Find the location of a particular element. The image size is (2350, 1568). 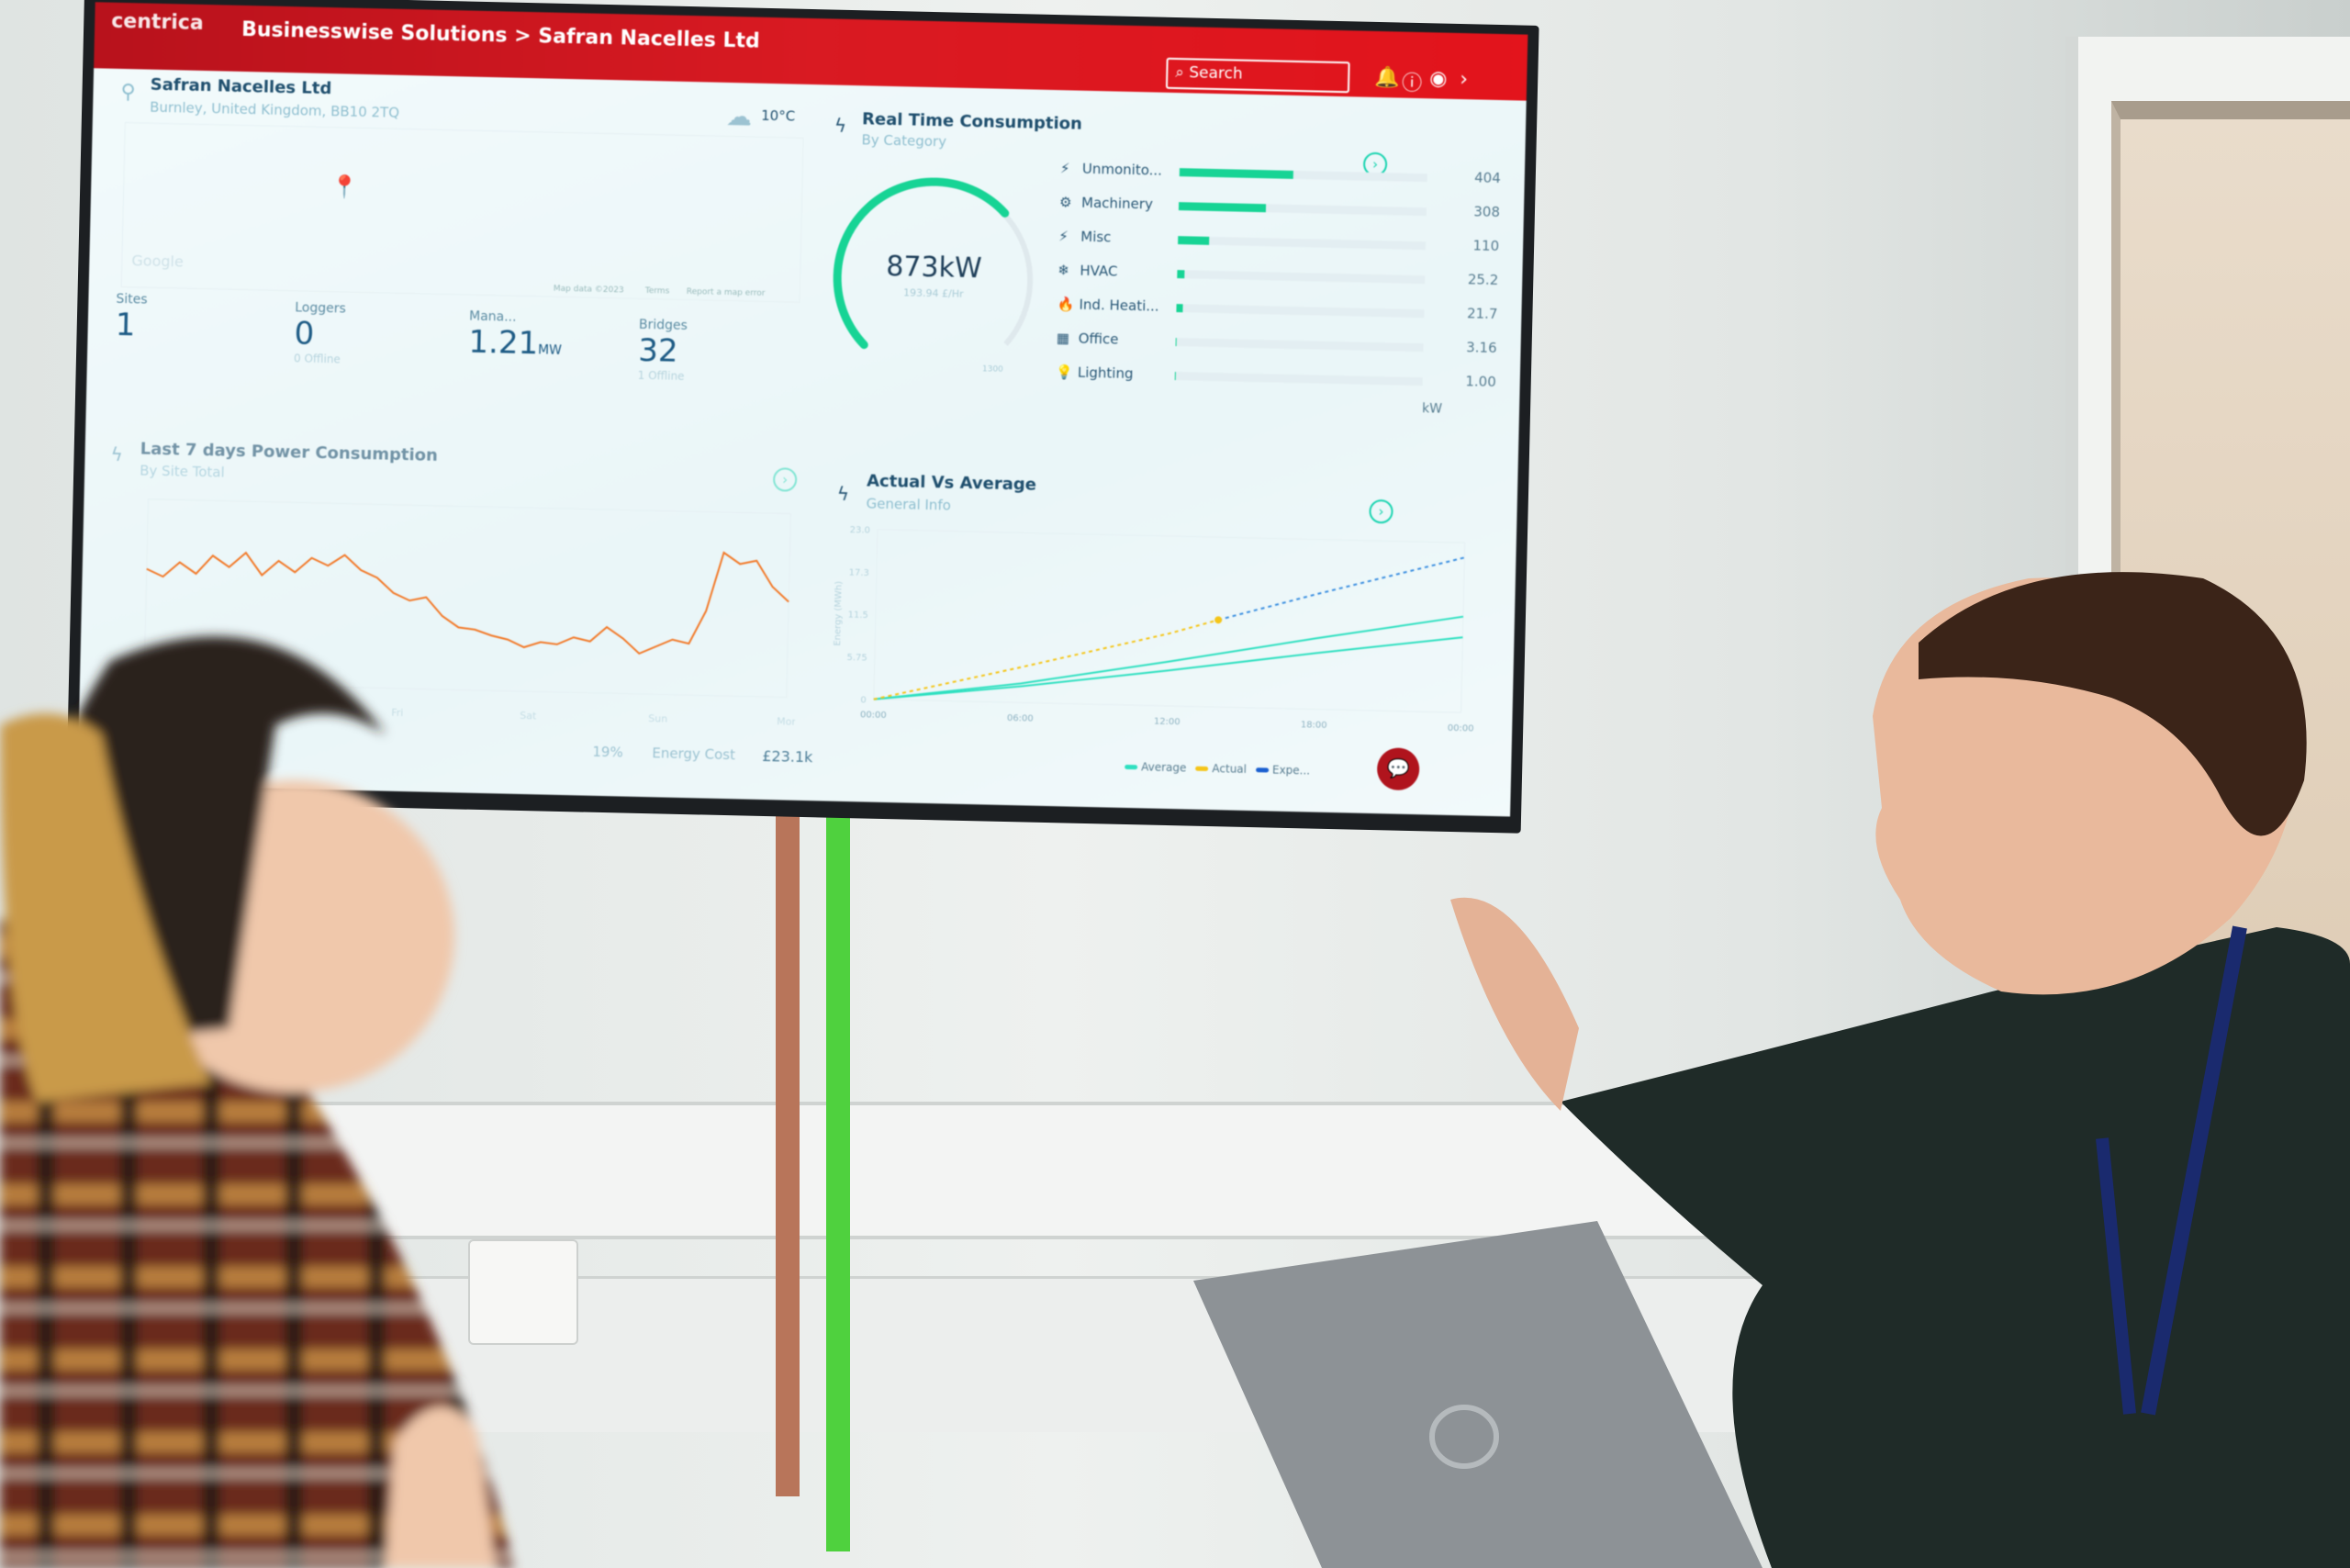

gauge-total: 873kW is located at coordinates (934, 268).